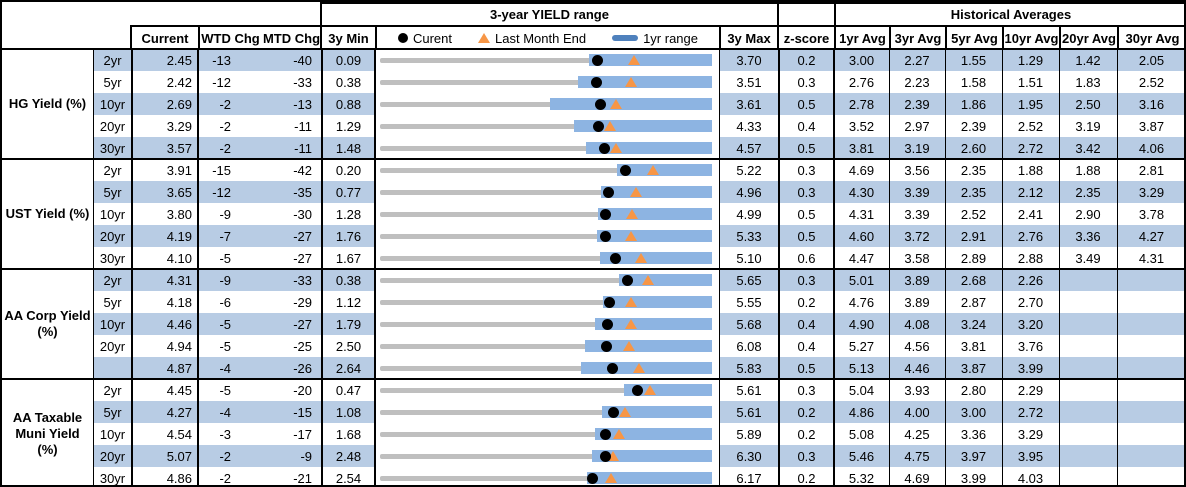 The height and width of the screenshot is (487, 1186). Describe the element at coordinates (806, 476) in the screenshot. I see `z-score-cell: 0.2` at that location.